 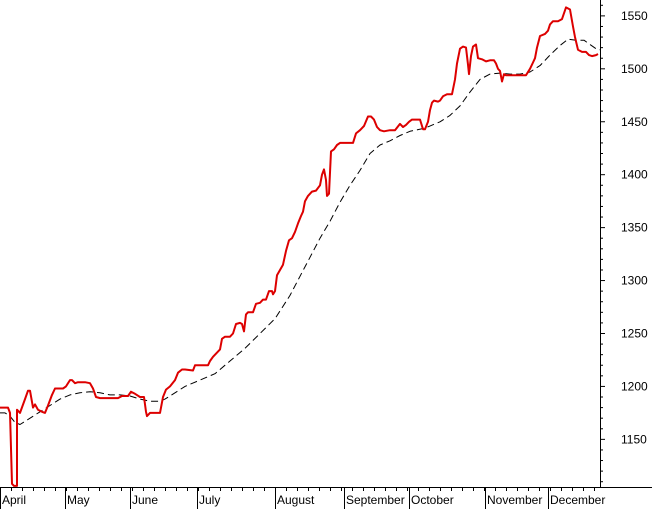 What do you see at coordinates (514, 500) in the screenshot?
I see `x-tick-label: November` at bounding box center [514, 500].